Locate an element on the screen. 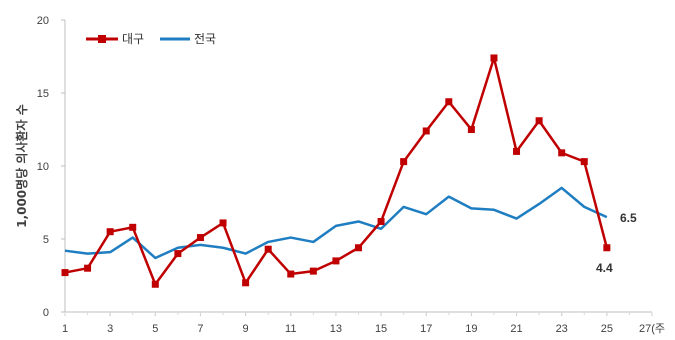  y-axis-title: 1,000명당 의사환자 수 is located at coordinates (21, 166).